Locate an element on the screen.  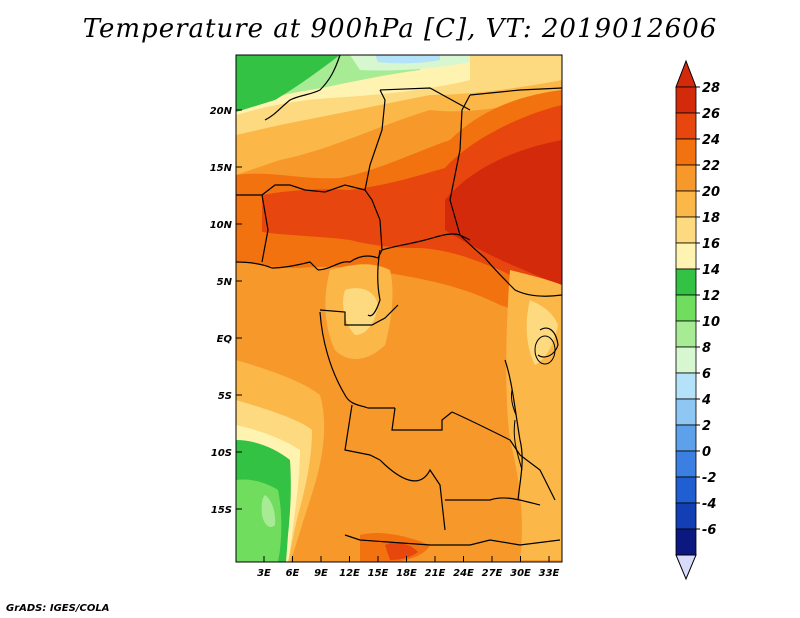
colorbar-label: 12 is located at coordinates (711, 296).